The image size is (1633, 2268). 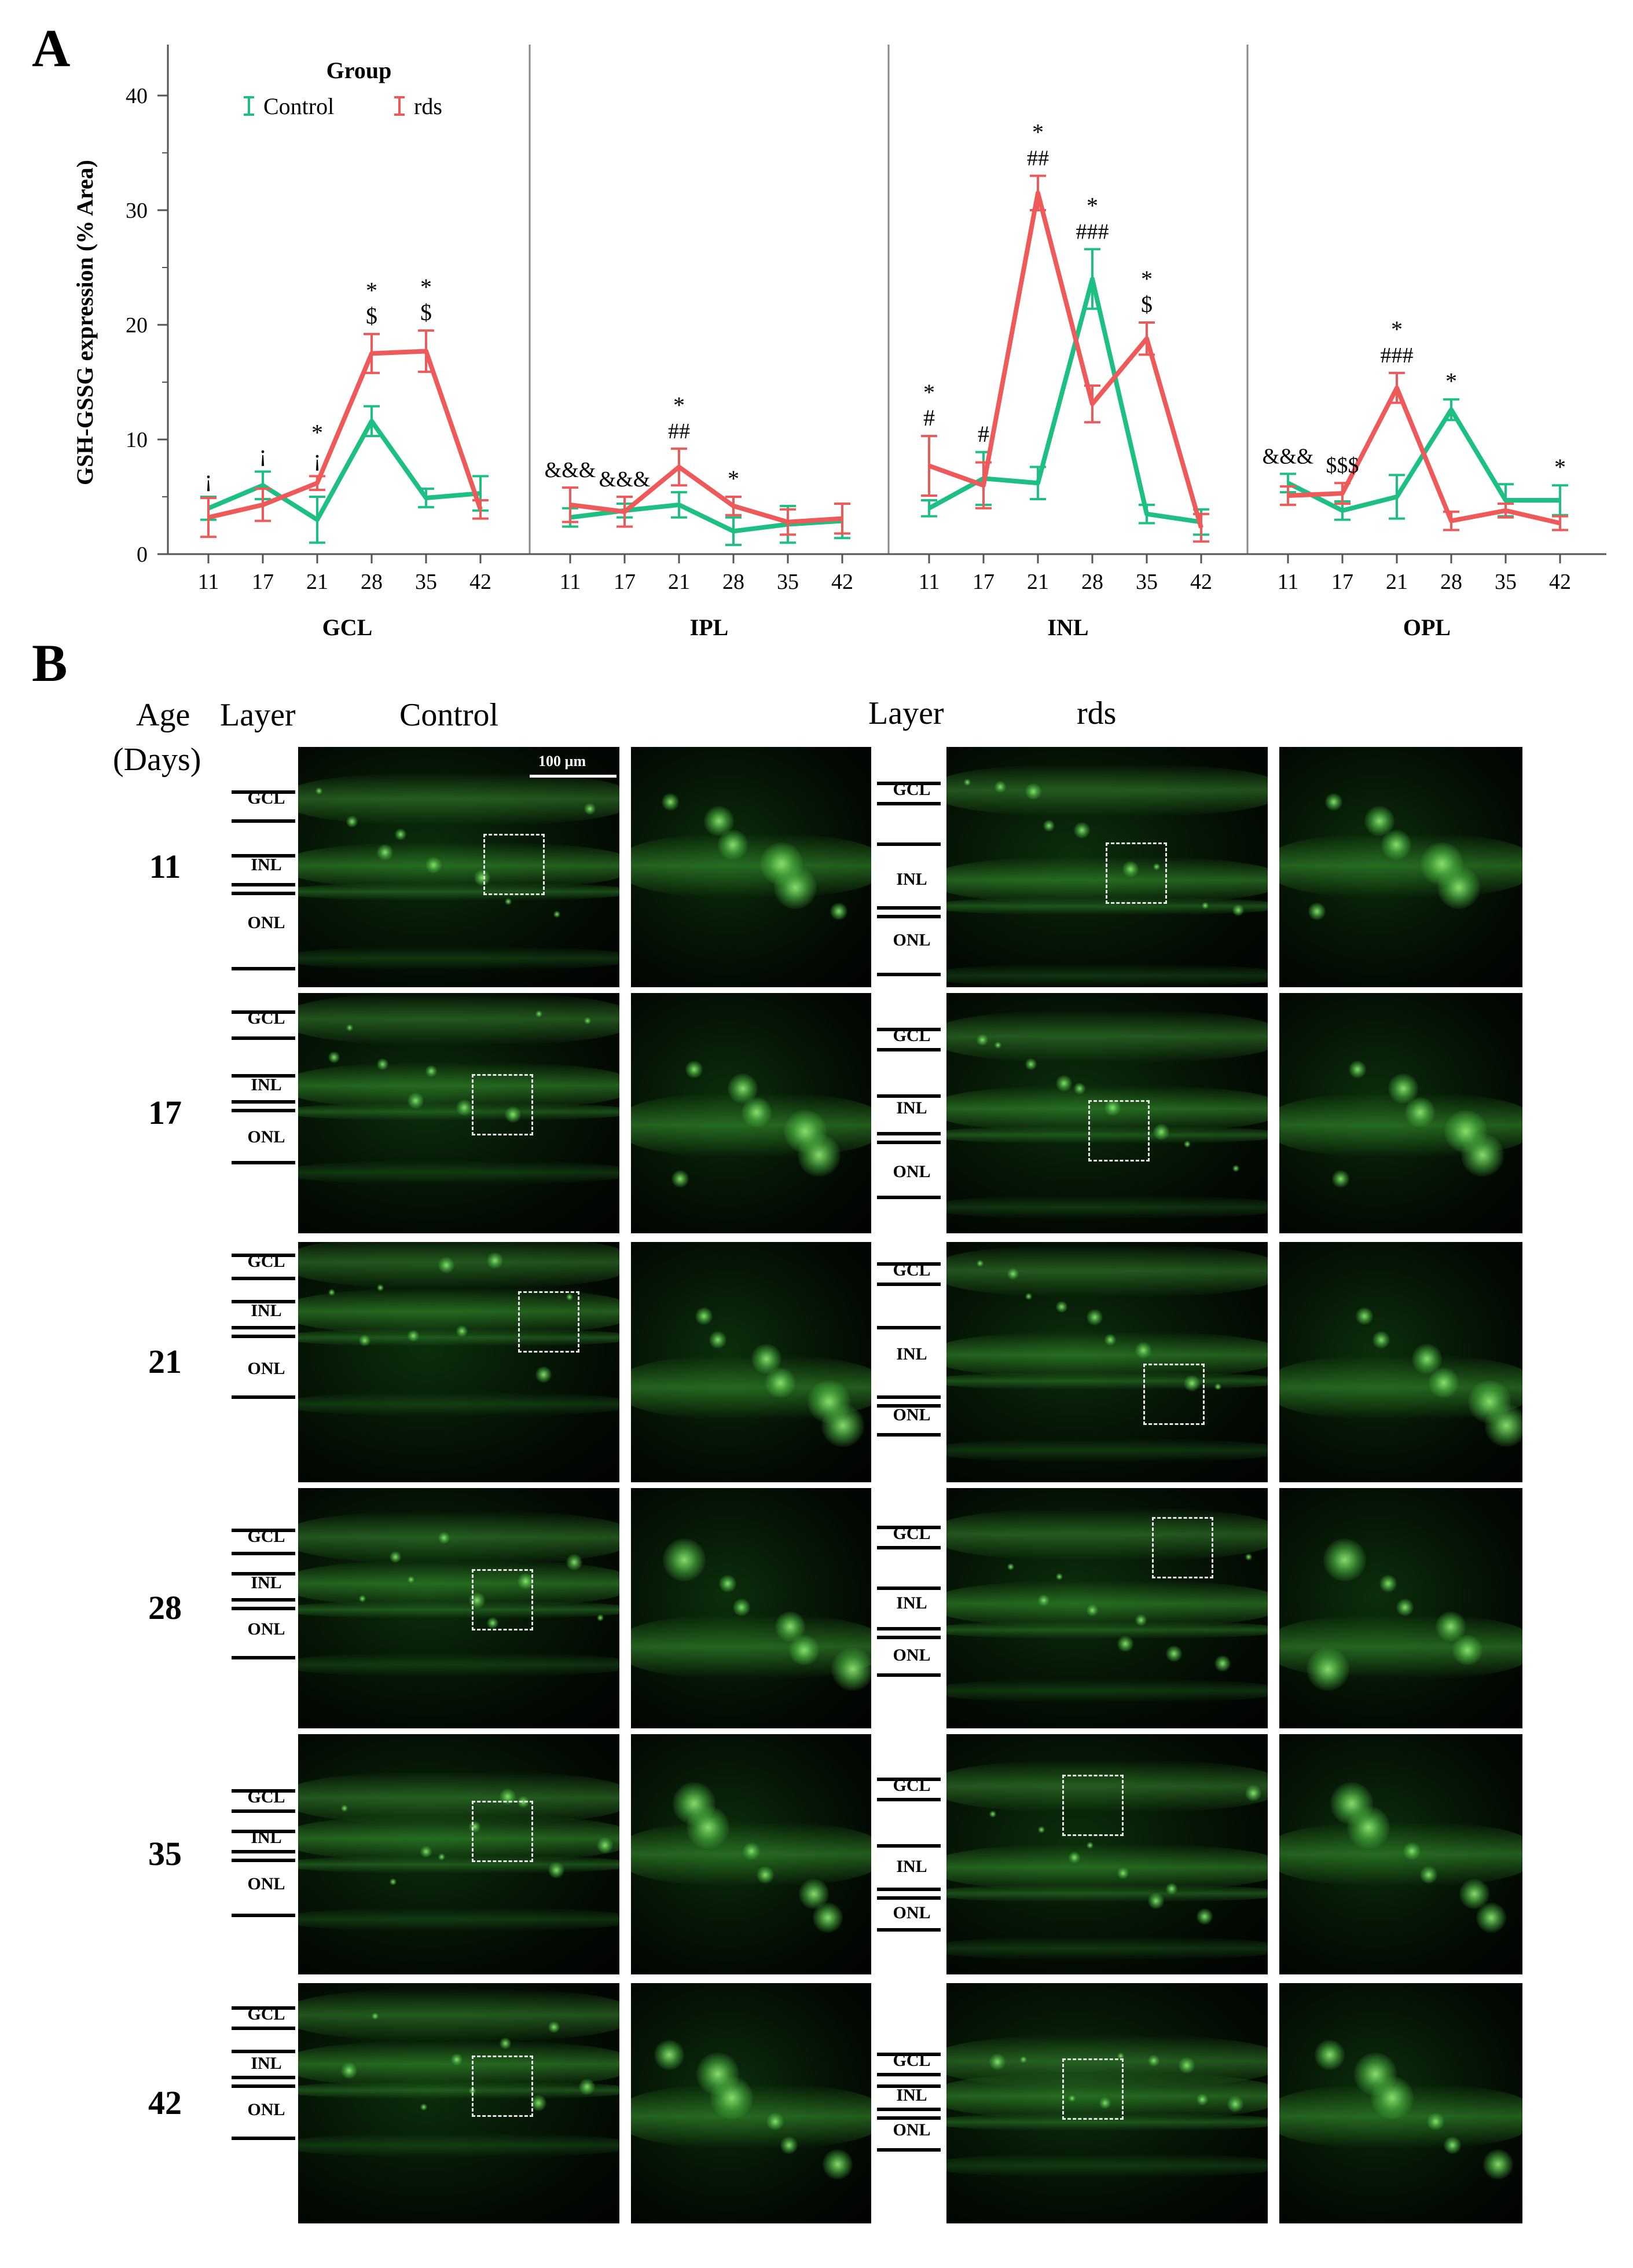 I want to click on y-axis-label: GSH-GSSG expression (% Area), so click(x=85, y=323).